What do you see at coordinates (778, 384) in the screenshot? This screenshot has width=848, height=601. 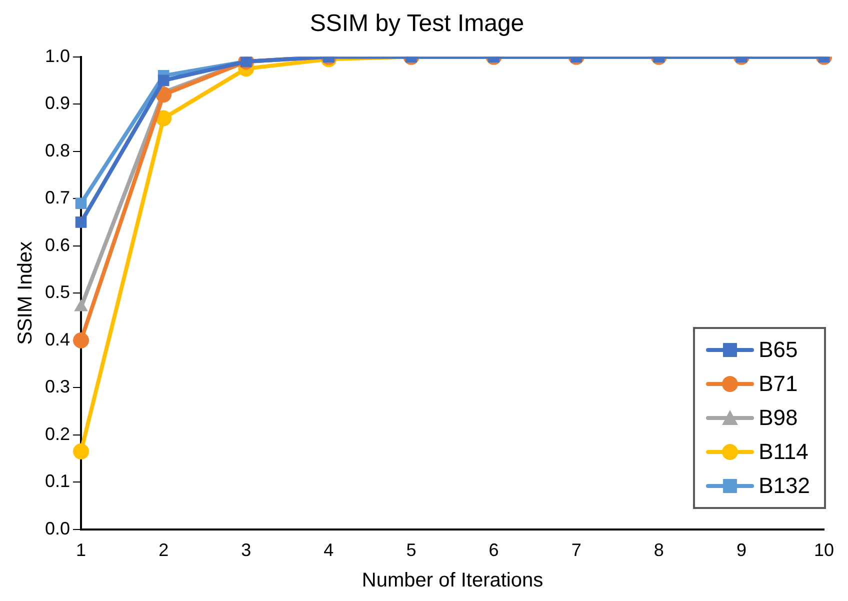 I see `legend-label: B71` at bounding box center [778, 384].